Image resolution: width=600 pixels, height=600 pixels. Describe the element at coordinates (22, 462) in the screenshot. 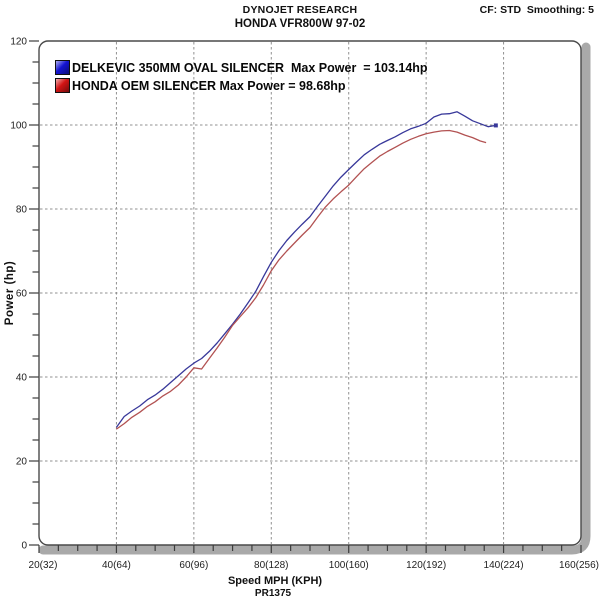

I see `y-tick-label: 20` at that location.